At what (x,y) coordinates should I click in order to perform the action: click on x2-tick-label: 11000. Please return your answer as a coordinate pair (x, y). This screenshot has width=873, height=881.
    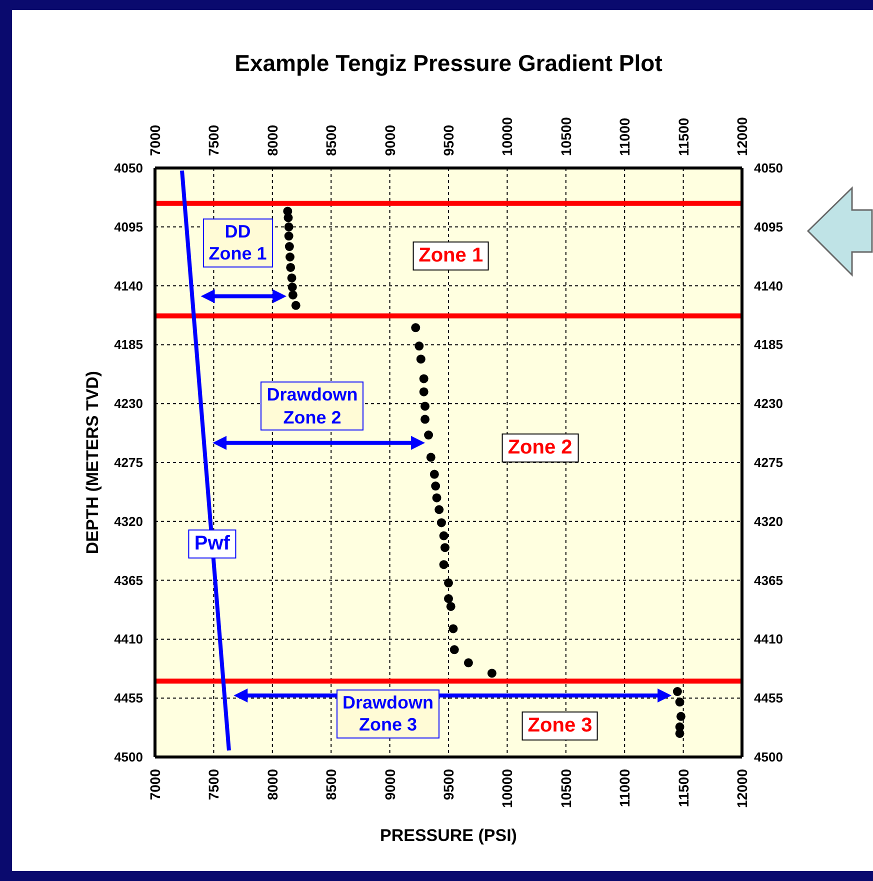
    Looking at the image, I should click on (624, 137).